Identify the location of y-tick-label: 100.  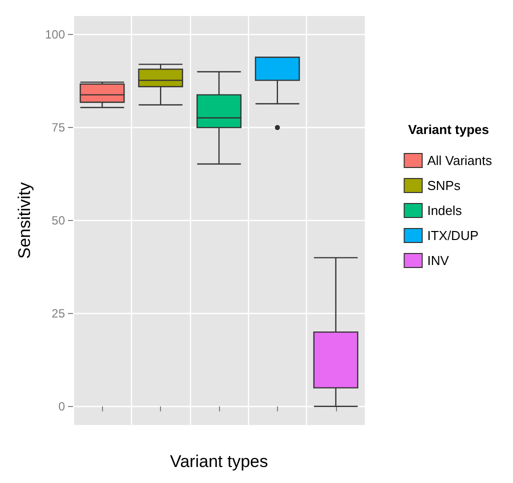
(55, 35).